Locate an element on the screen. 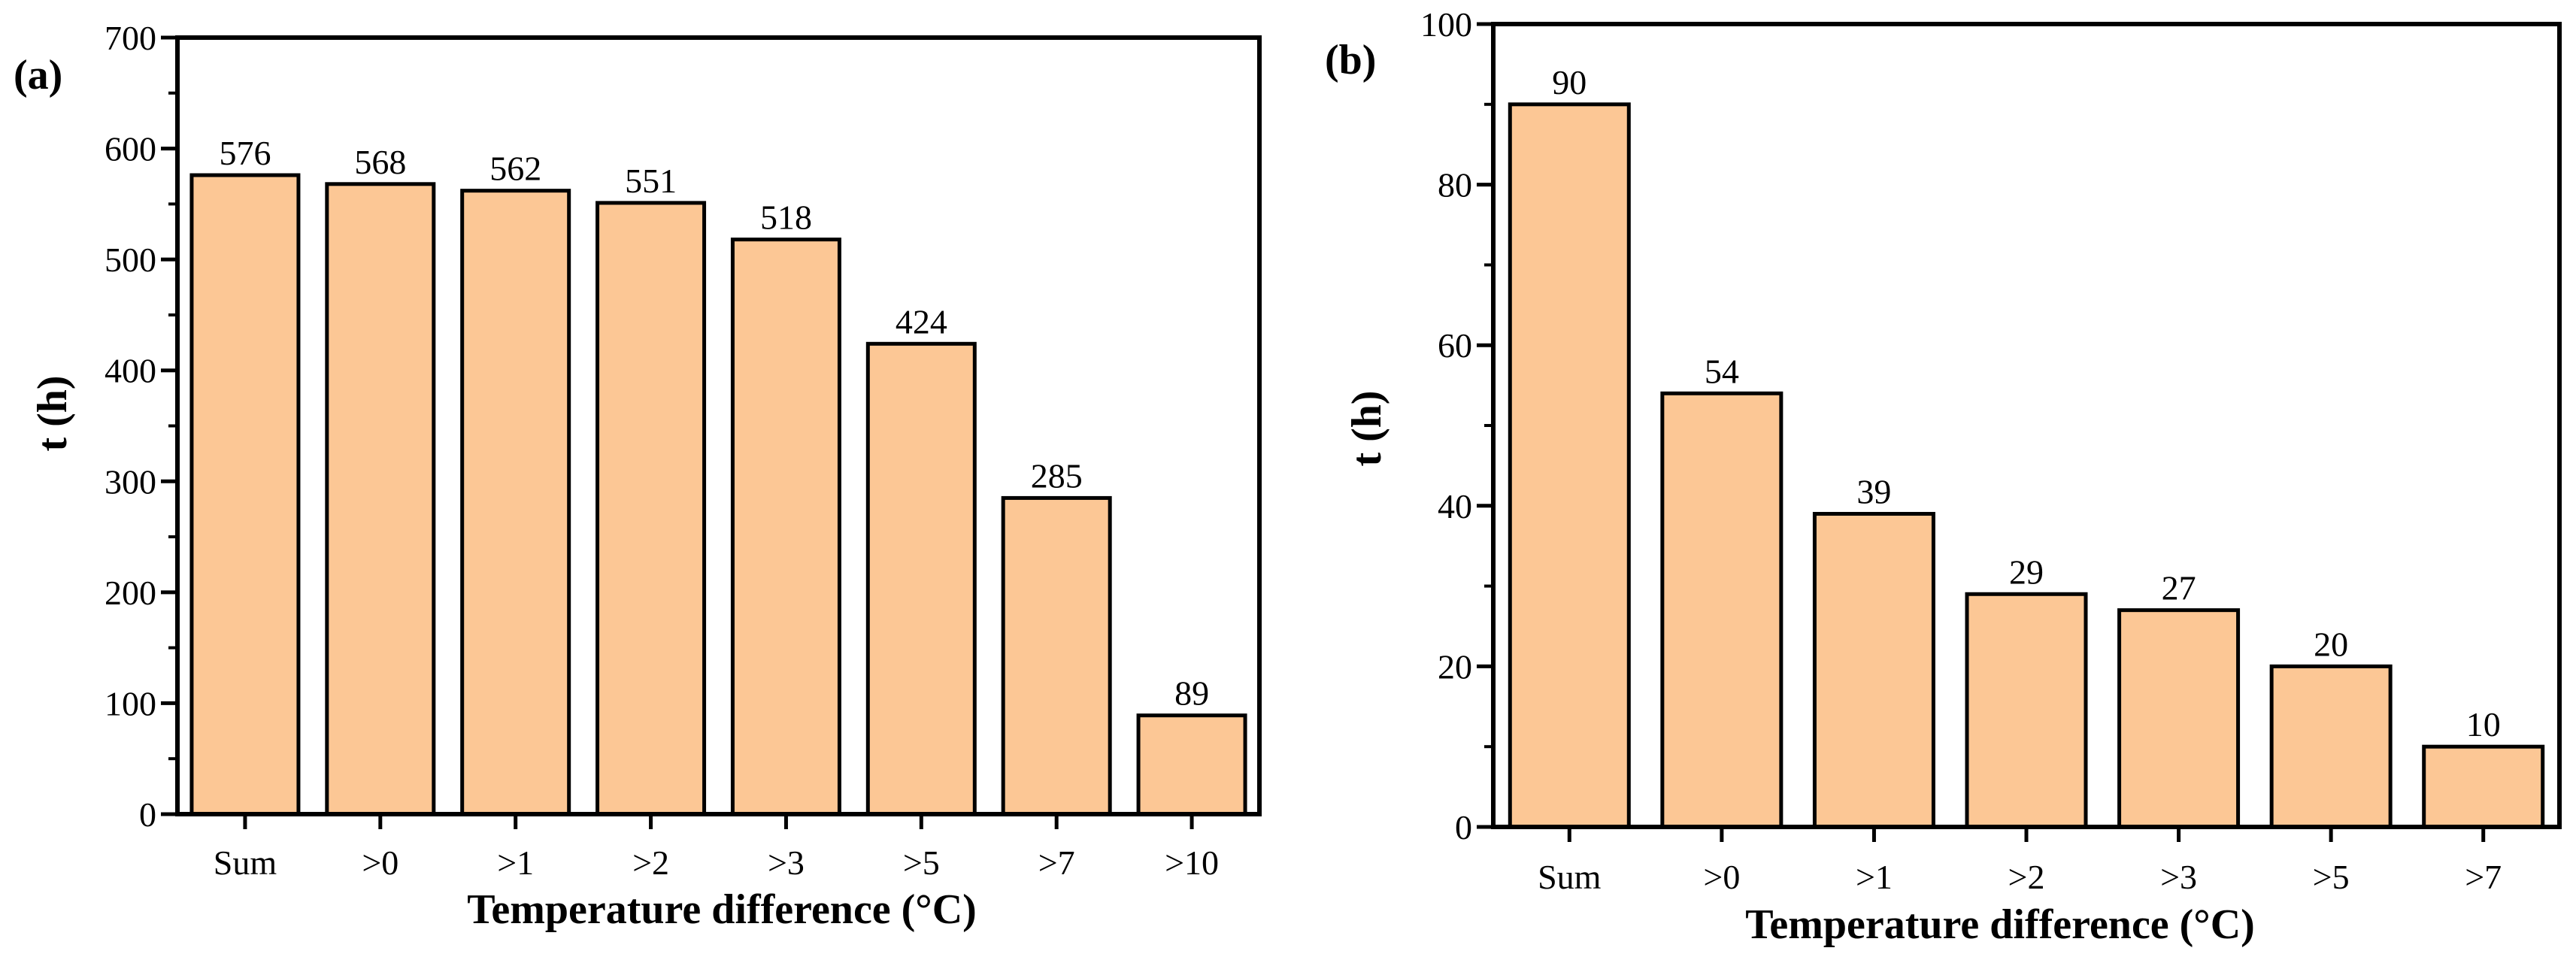  panel-b-x-axis-title: Temperature difference (°C) is located at coordinates (2000, 924).